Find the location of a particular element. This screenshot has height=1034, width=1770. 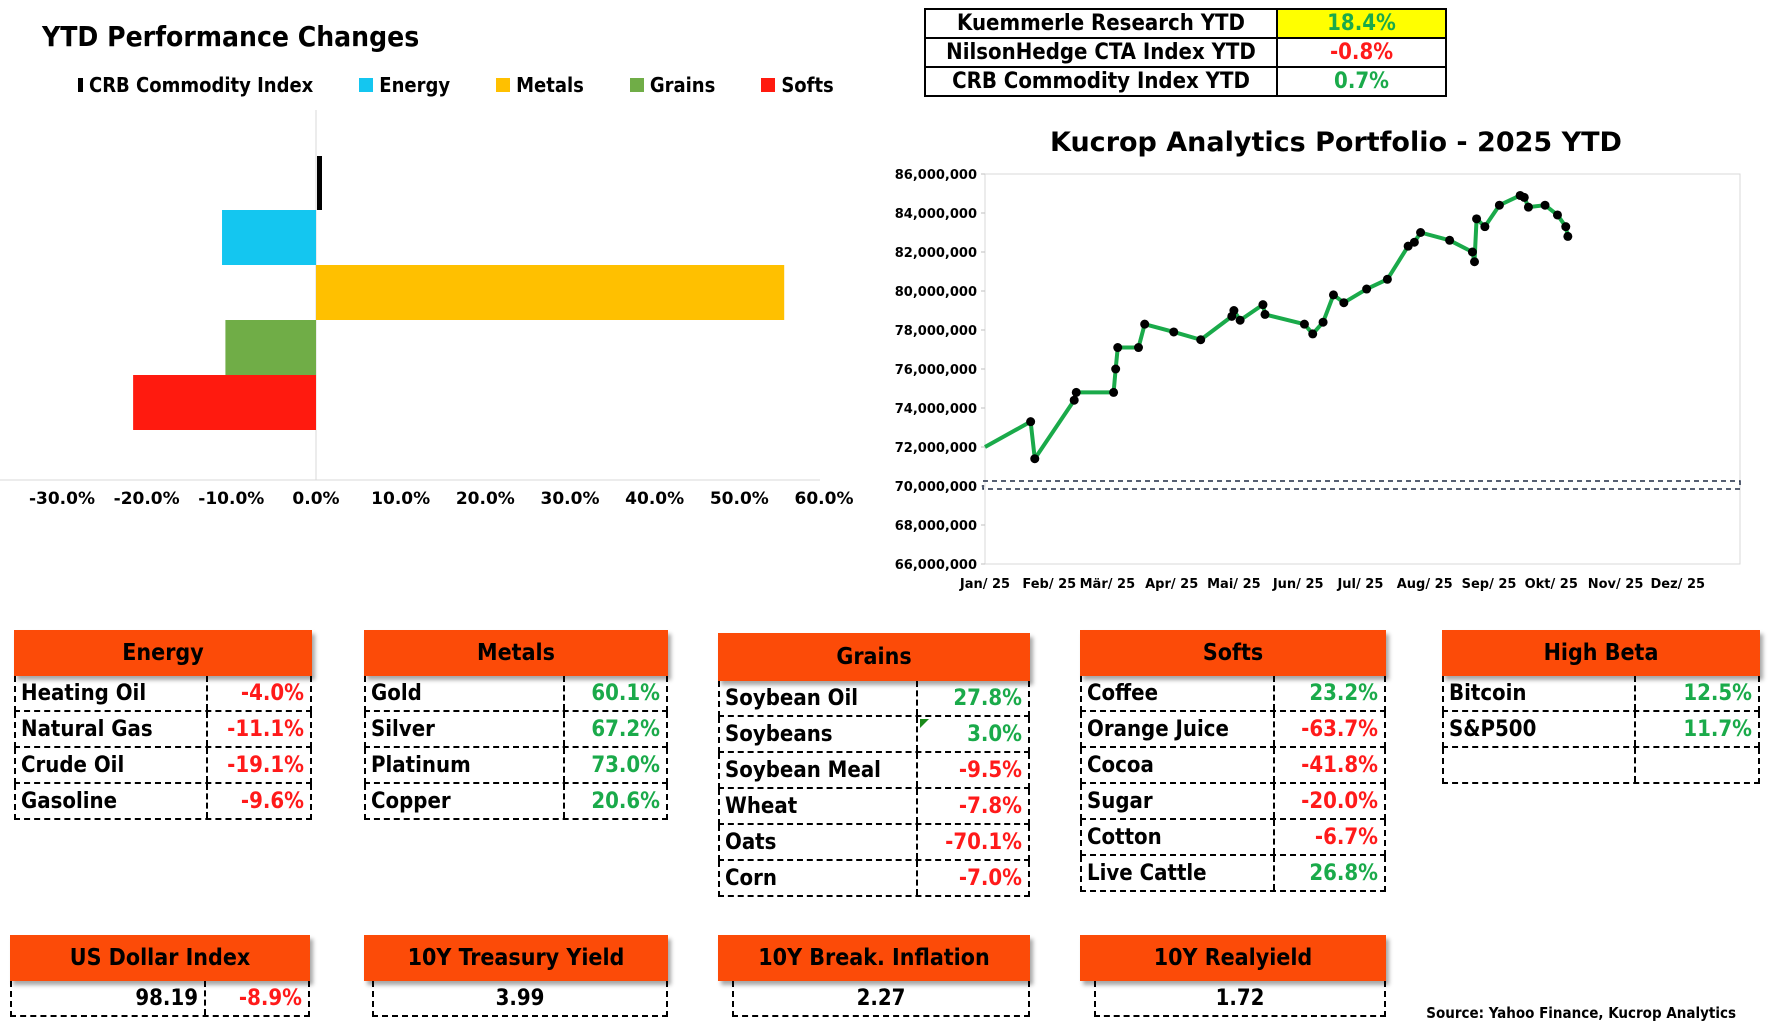

row-value: -9.5% is located at coordinates (990, 770).